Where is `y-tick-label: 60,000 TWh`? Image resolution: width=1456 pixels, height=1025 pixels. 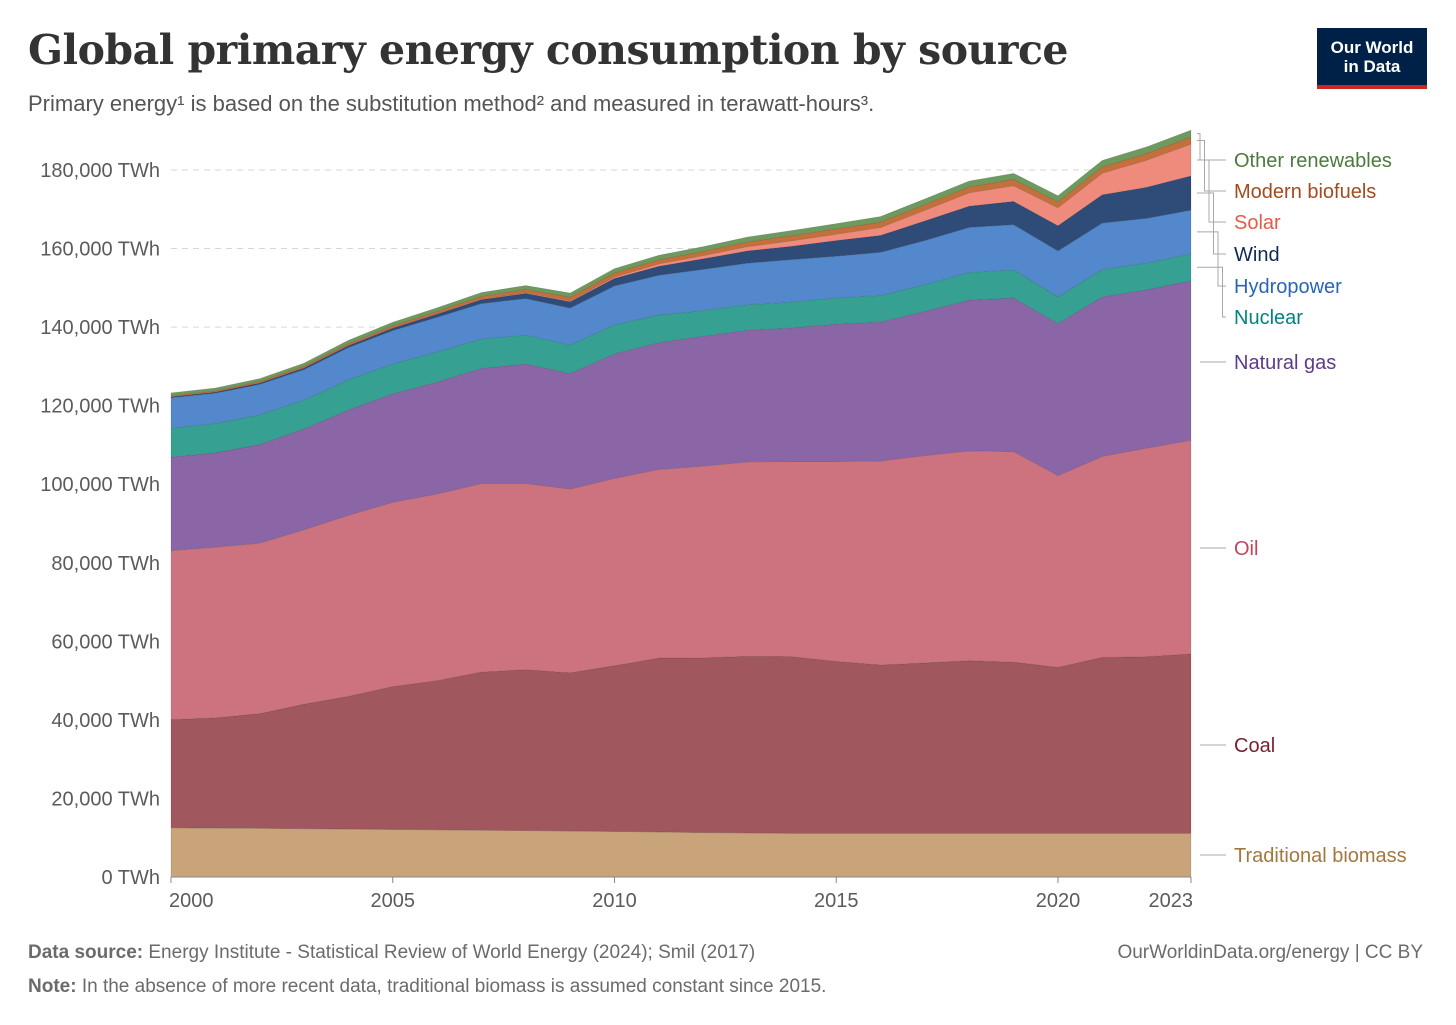
y-tick-label: 60,000 TWh is located at coordinates (105, 642).